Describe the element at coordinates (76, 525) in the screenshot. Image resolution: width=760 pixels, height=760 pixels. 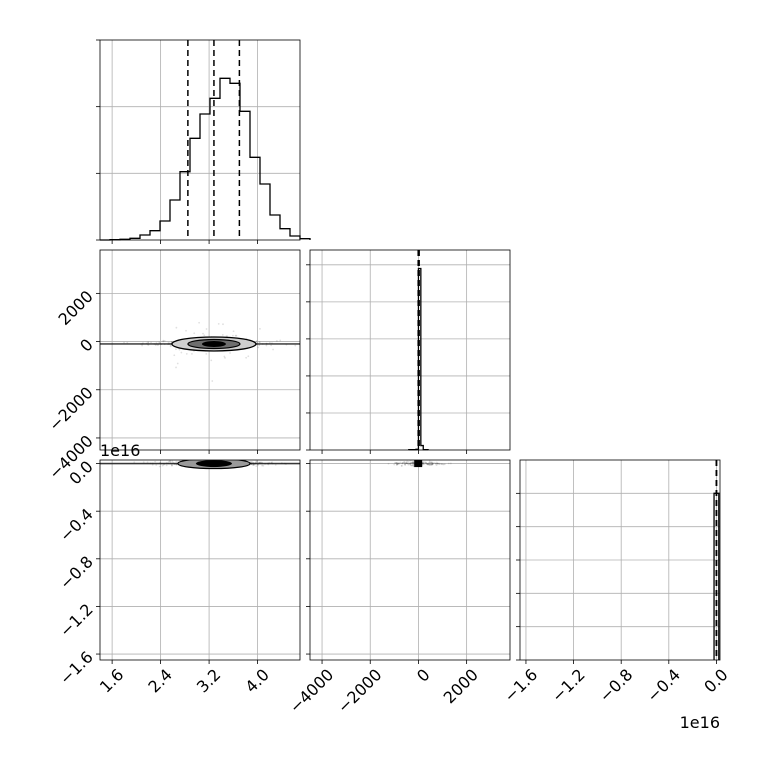
I see `p1-p3-ytick-label: −0.4` at that location.